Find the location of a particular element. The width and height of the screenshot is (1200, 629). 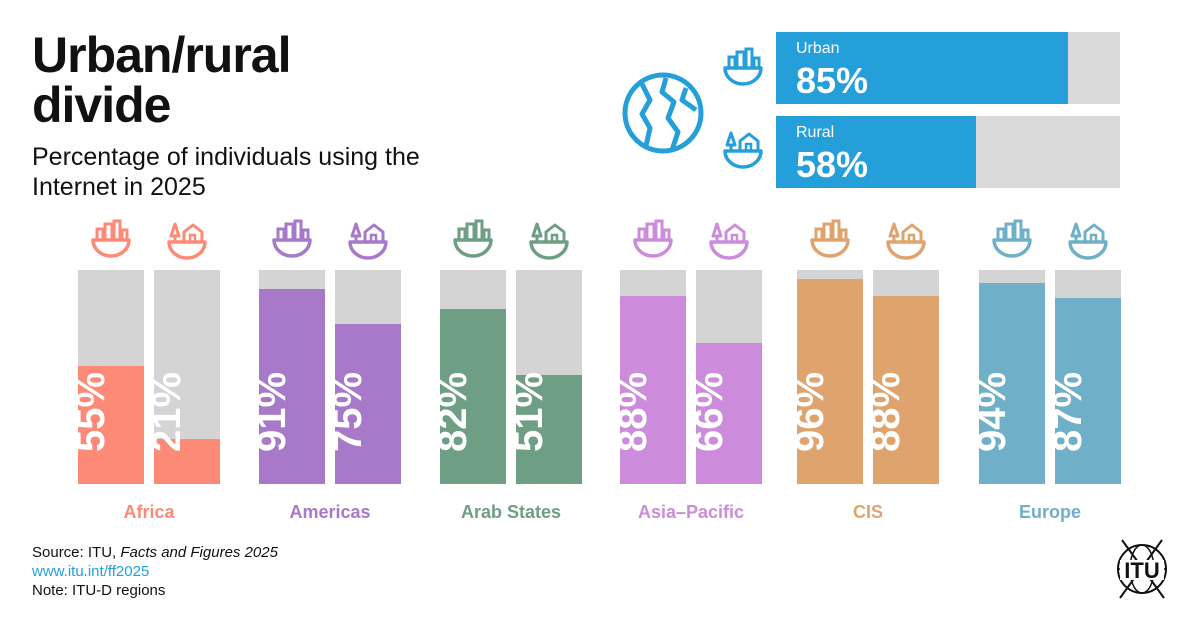

itu-logo: ITU is located at coordinates (1142, 569).